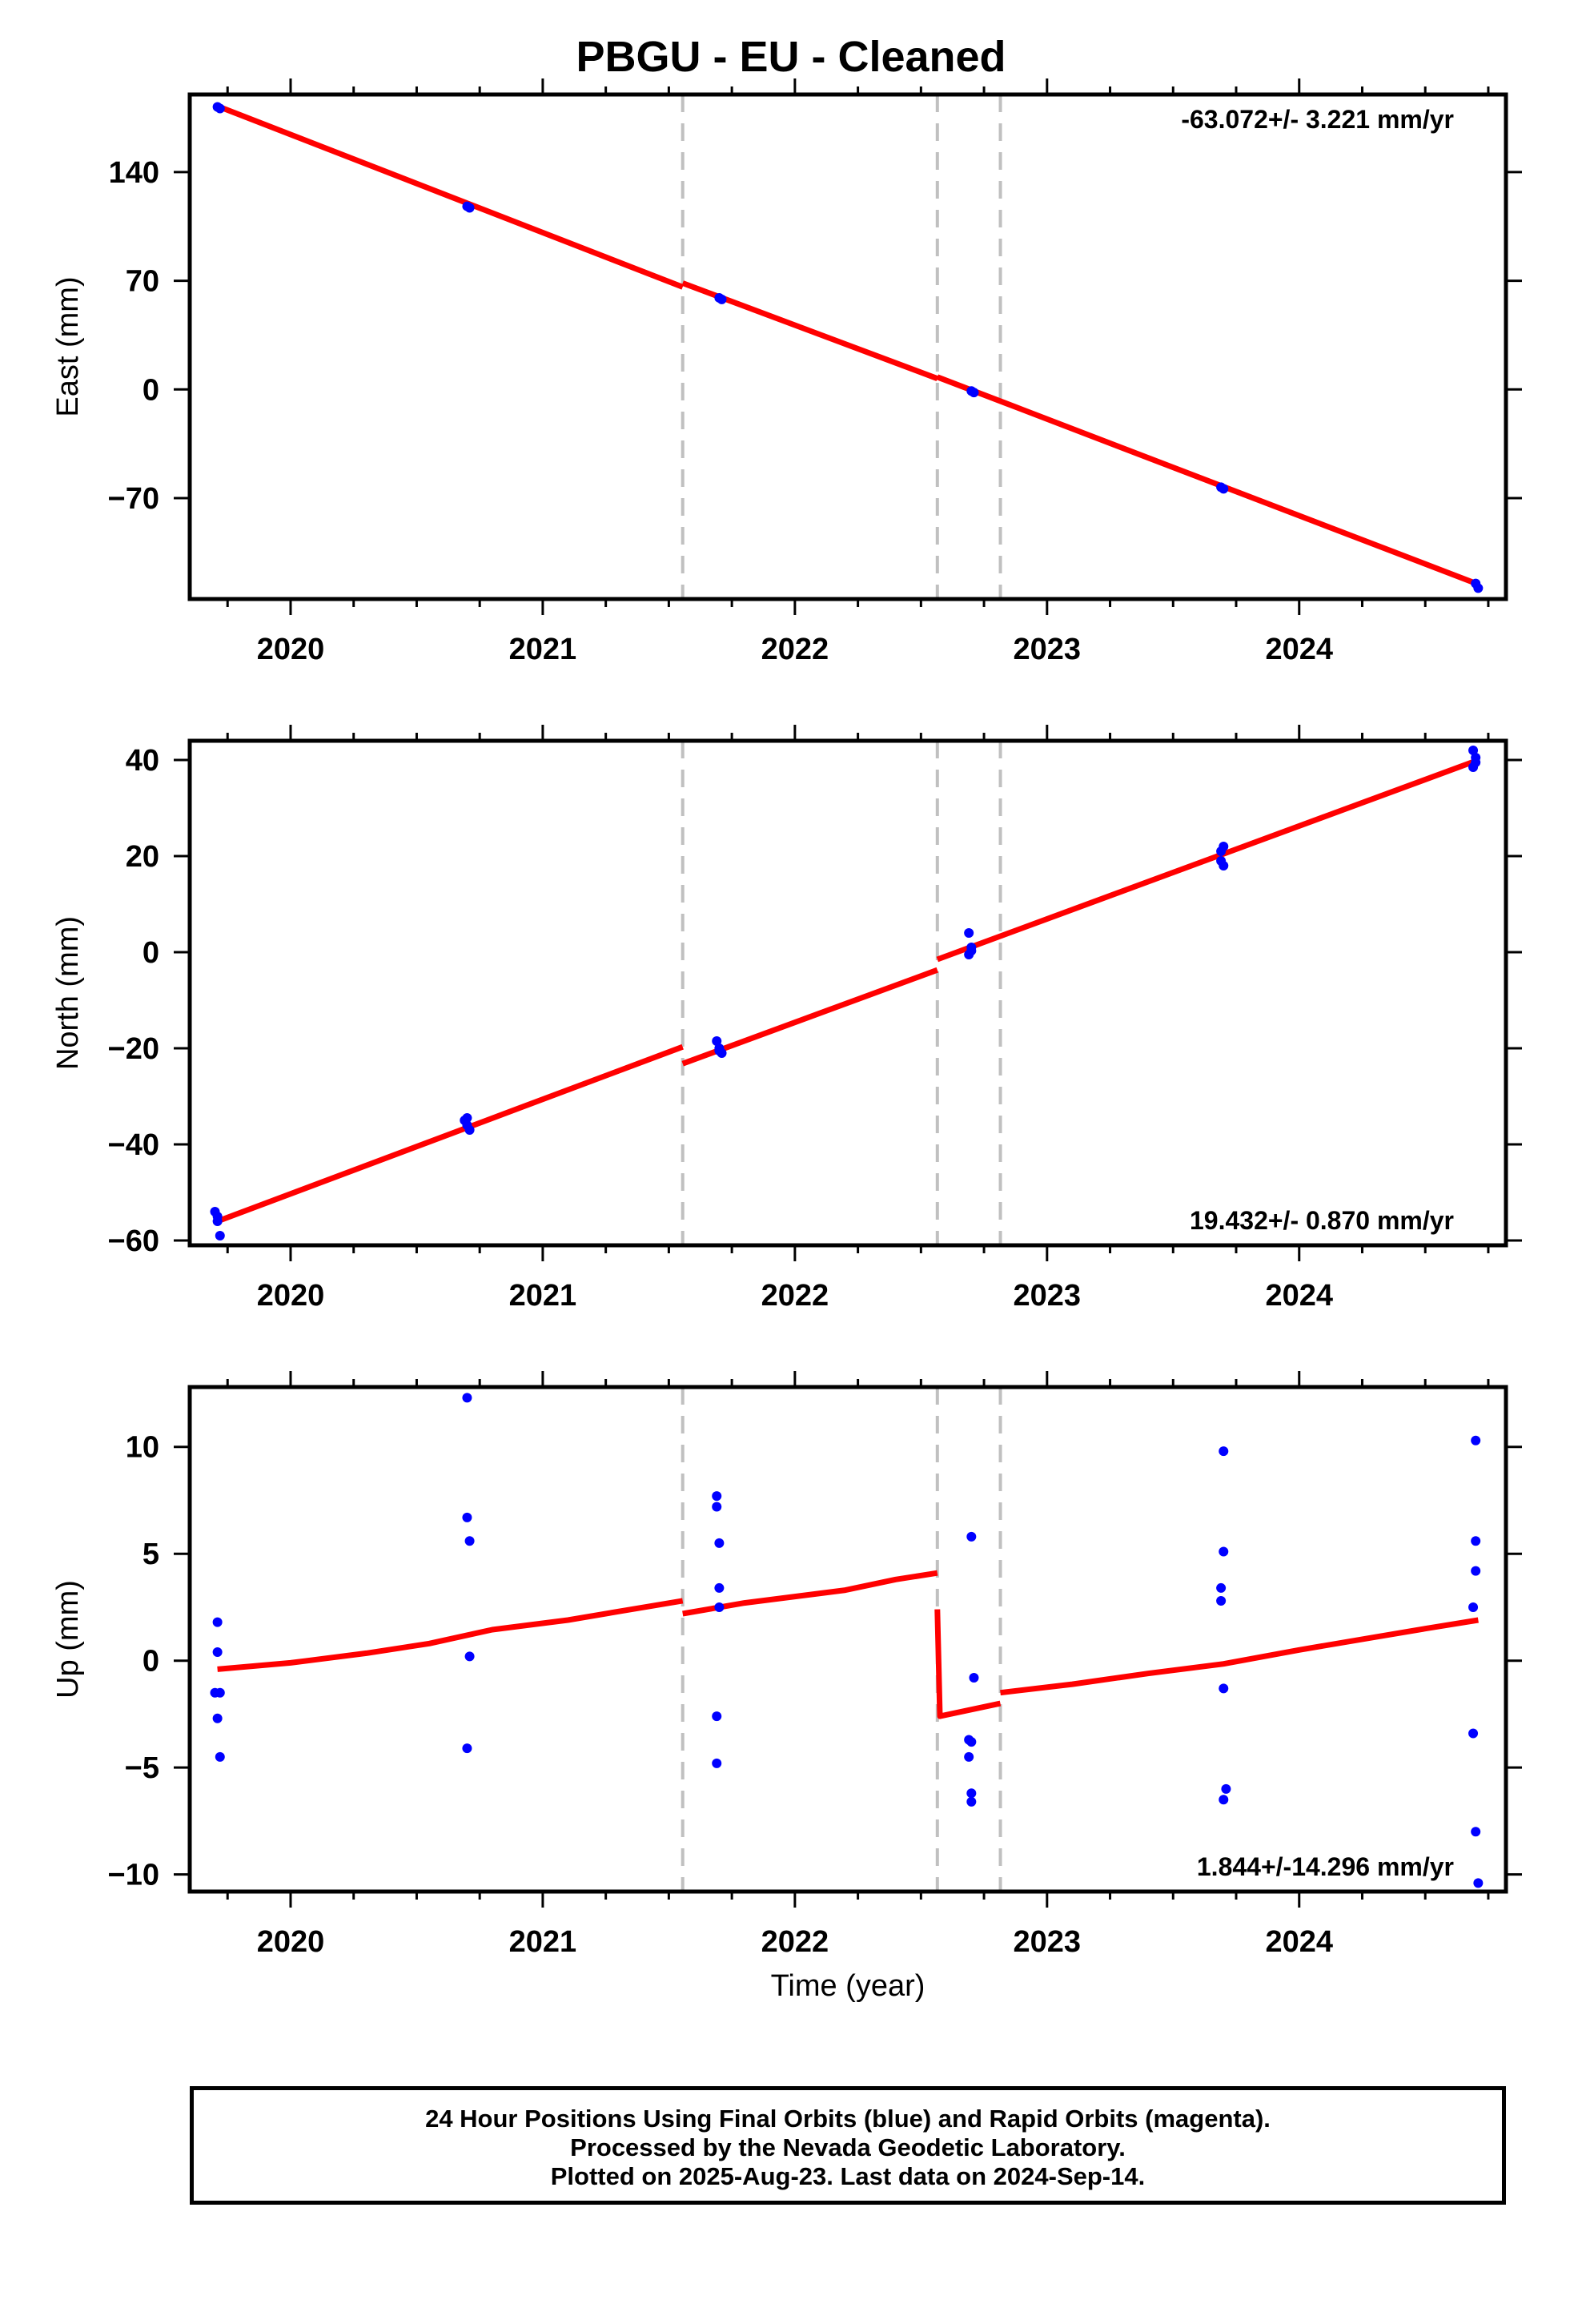  Describe the element at coordinates (1326, 1867) in the screenshot. I see `panel-3-rate-label: 1.844+/-14.296 mm/yr` at that location.